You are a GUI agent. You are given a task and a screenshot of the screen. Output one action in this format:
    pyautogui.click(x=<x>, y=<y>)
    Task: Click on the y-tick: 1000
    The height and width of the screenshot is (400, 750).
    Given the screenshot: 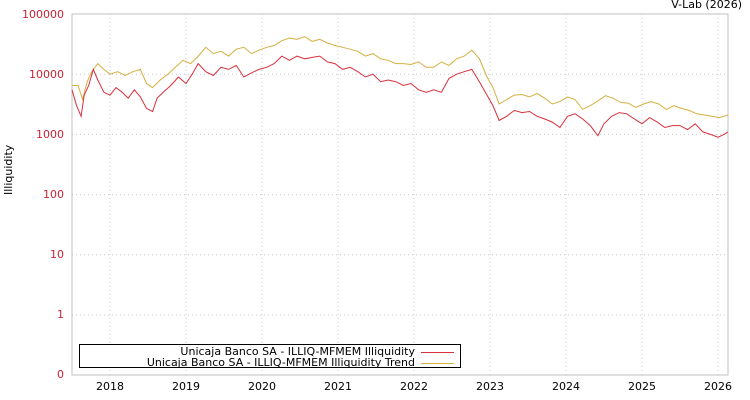 What is the action you would take?
    pyautogui.click(x=50, y=134)
    